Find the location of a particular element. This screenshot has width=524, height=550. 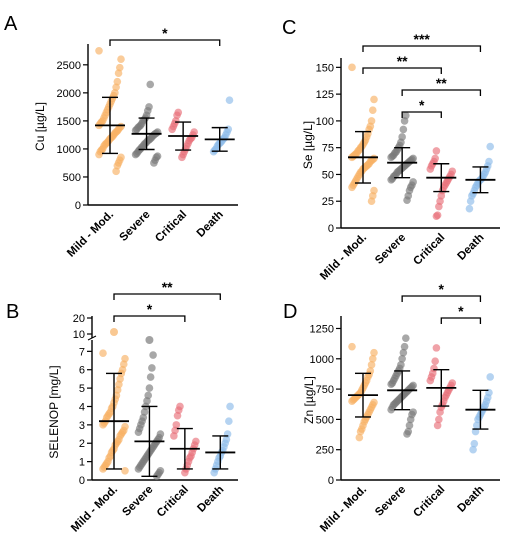

y-tick-label: 0 is located at coordinates (331, 229).